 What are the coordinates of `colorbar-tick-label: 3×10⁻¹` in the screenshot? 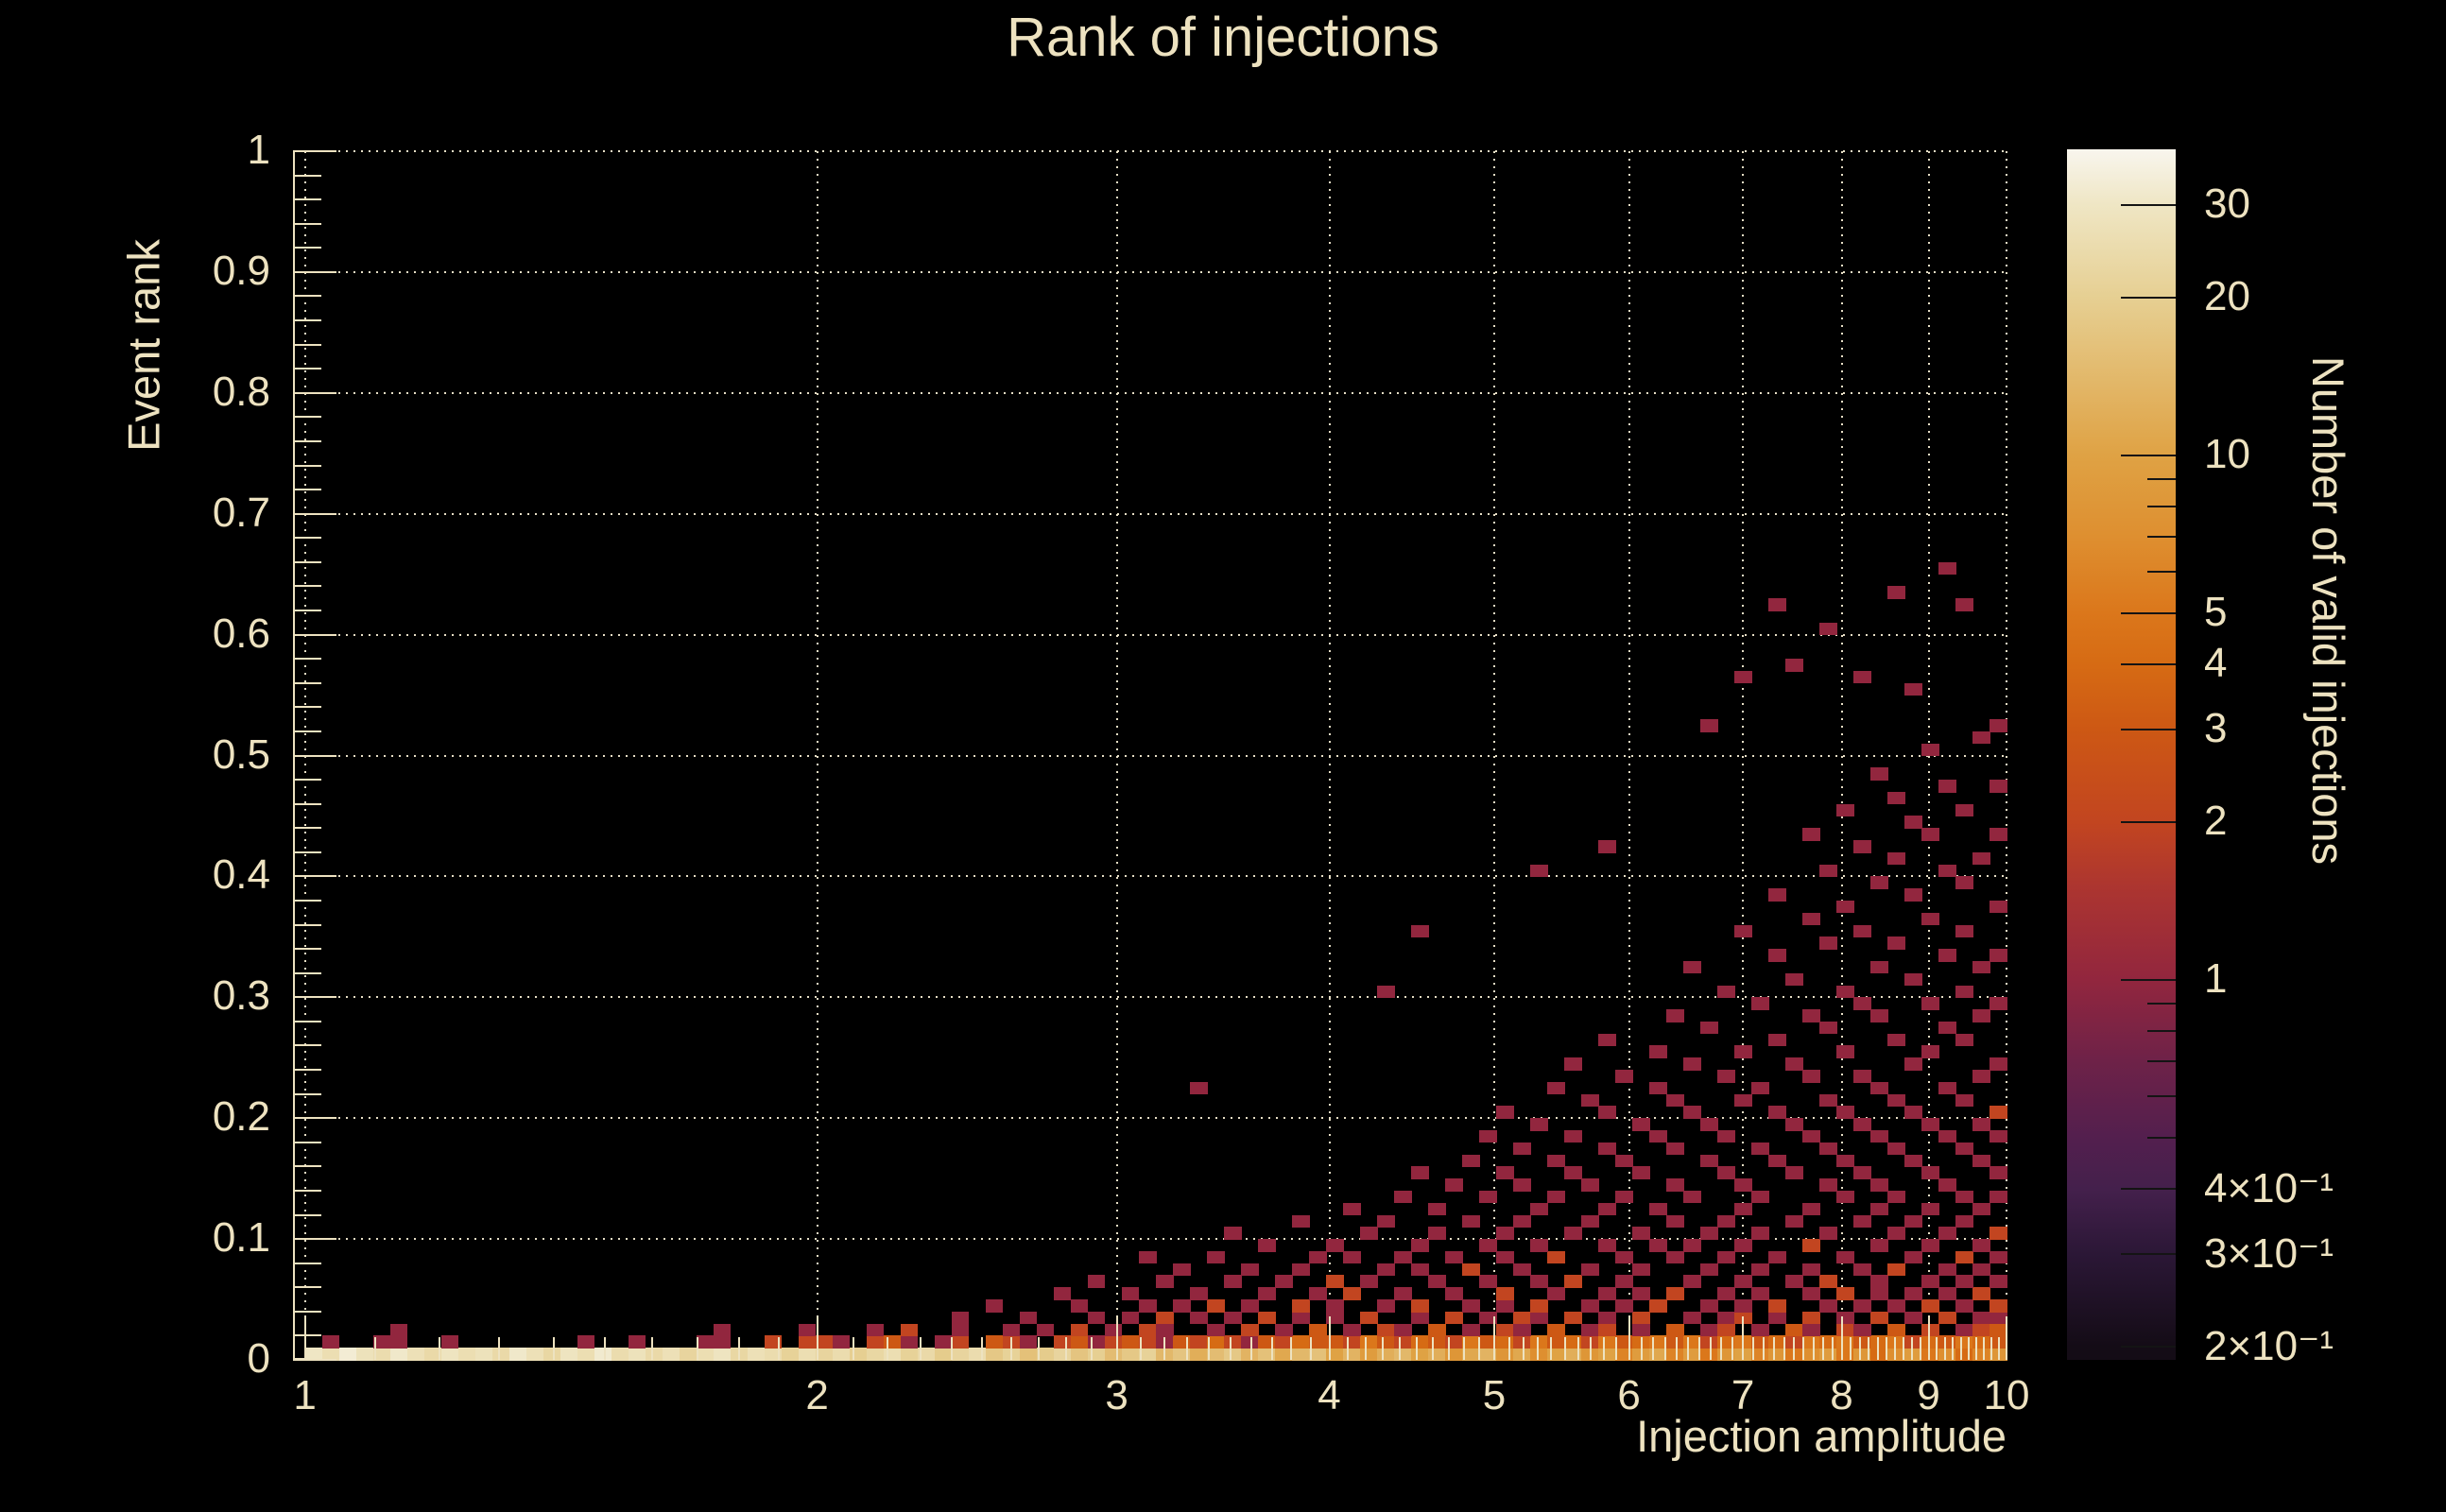 It's located at (2269, 1254).